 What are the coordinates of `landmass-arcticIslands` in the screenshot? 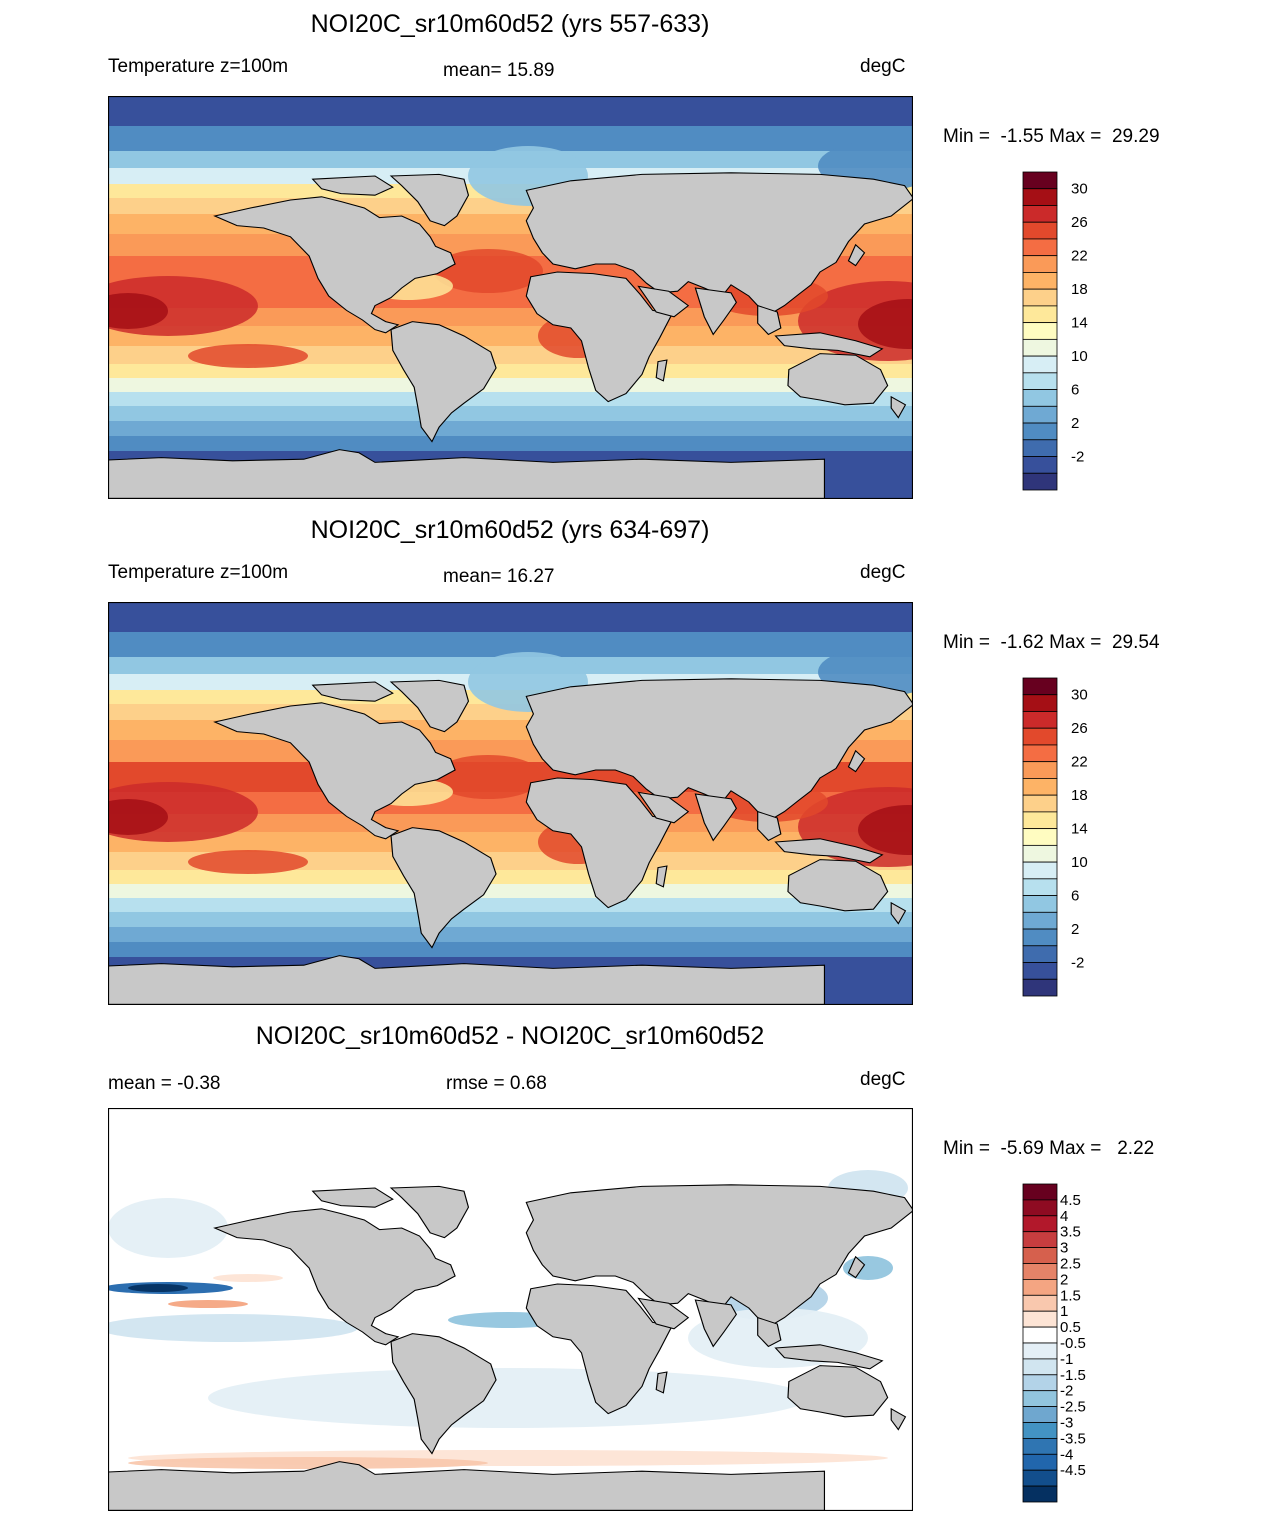 It's located at (352, 691).